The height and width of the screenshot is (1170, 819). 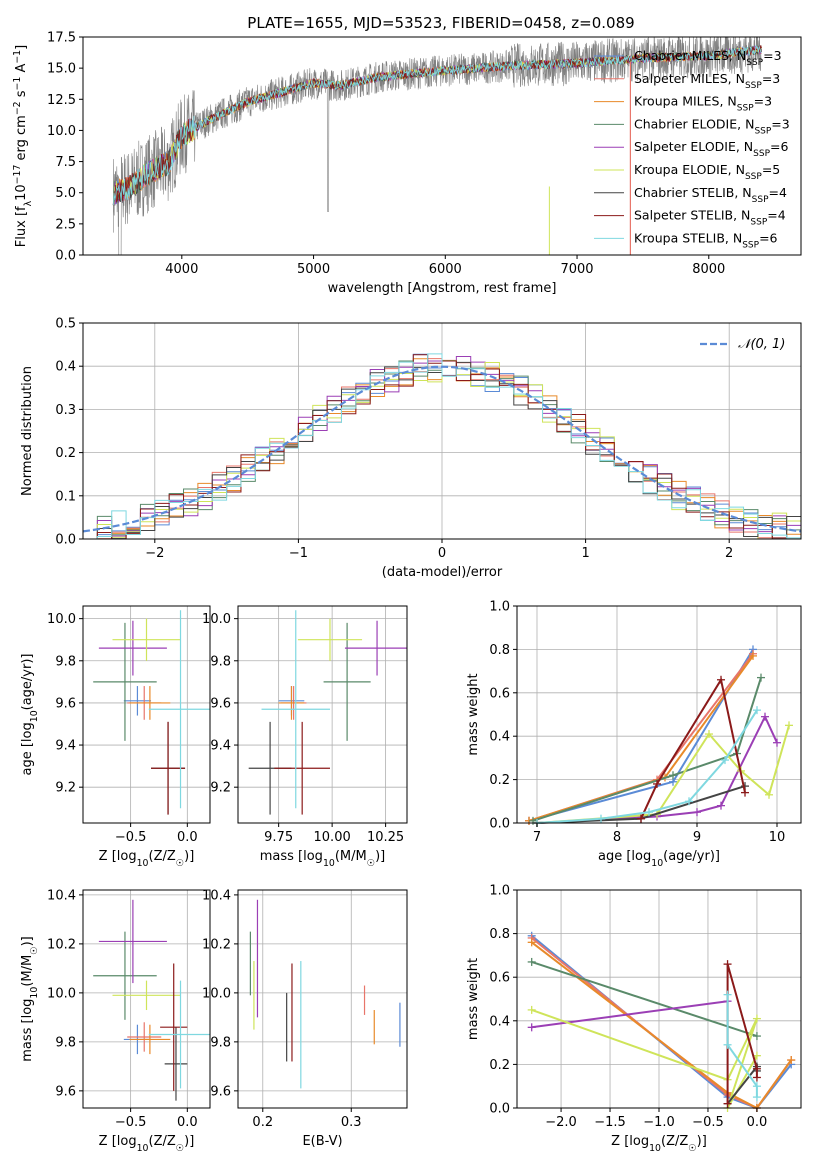 I want to click on errorbar-salpeter_stelib, so click(x=168, y=768).